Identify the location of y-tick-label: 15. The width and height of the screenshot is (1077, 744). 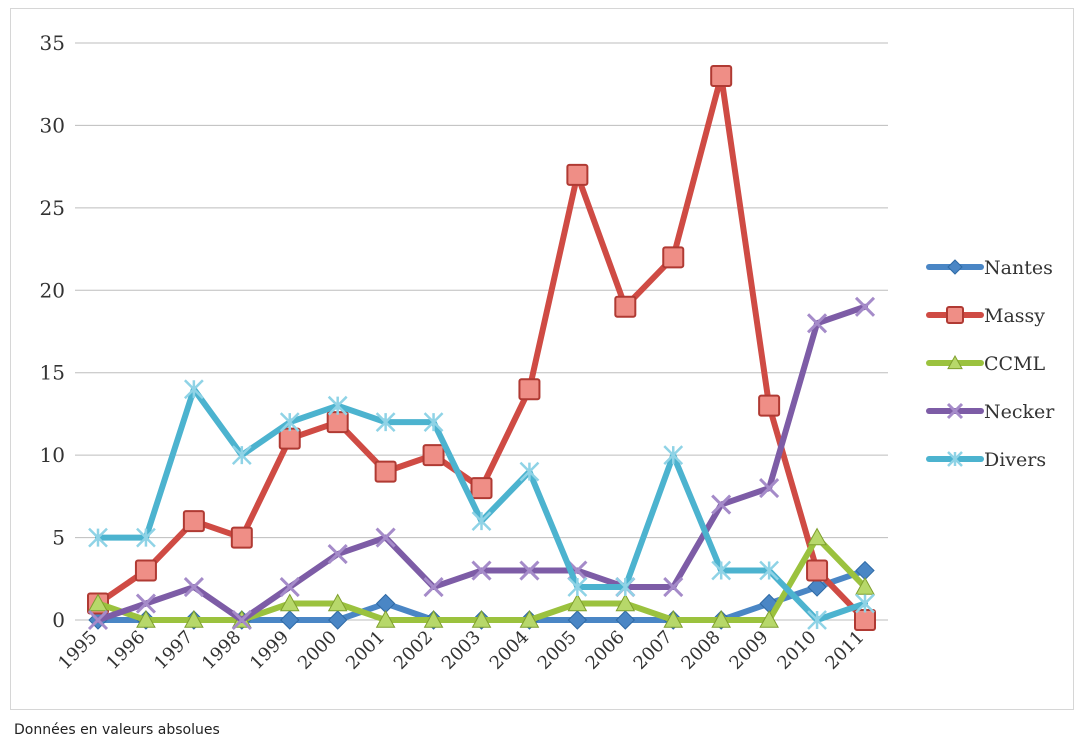
(52, 373).